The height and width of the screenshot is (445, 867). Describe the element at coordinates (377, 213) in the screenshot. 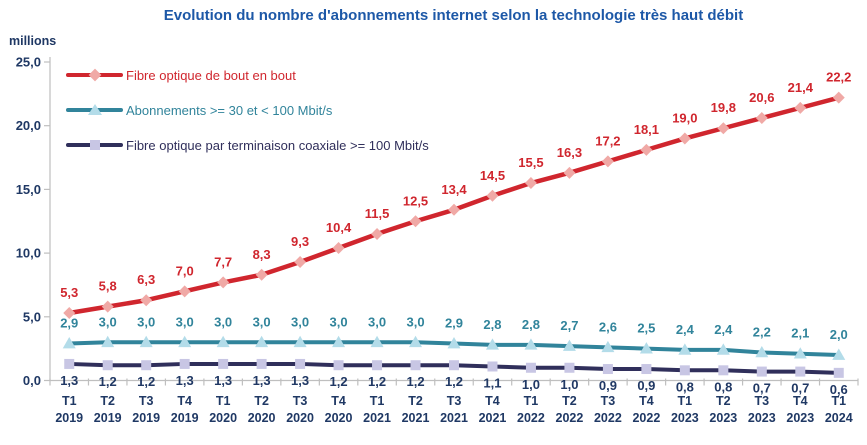

I see `svg-text: 11,5` at that location.